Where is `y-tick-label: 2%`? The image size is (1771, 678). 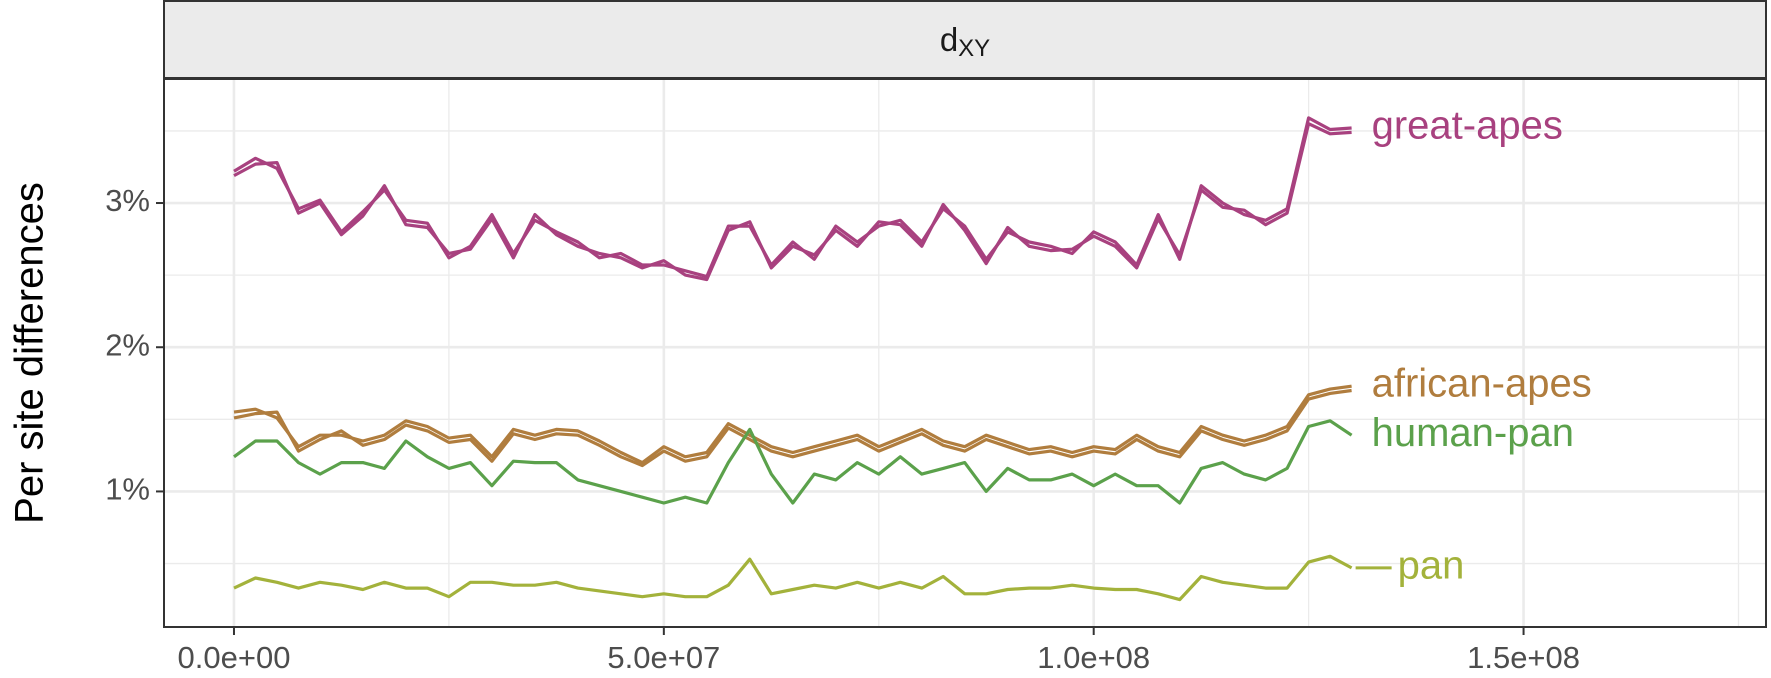
y-tick-label: 2% is located at coordinates (127, 344).